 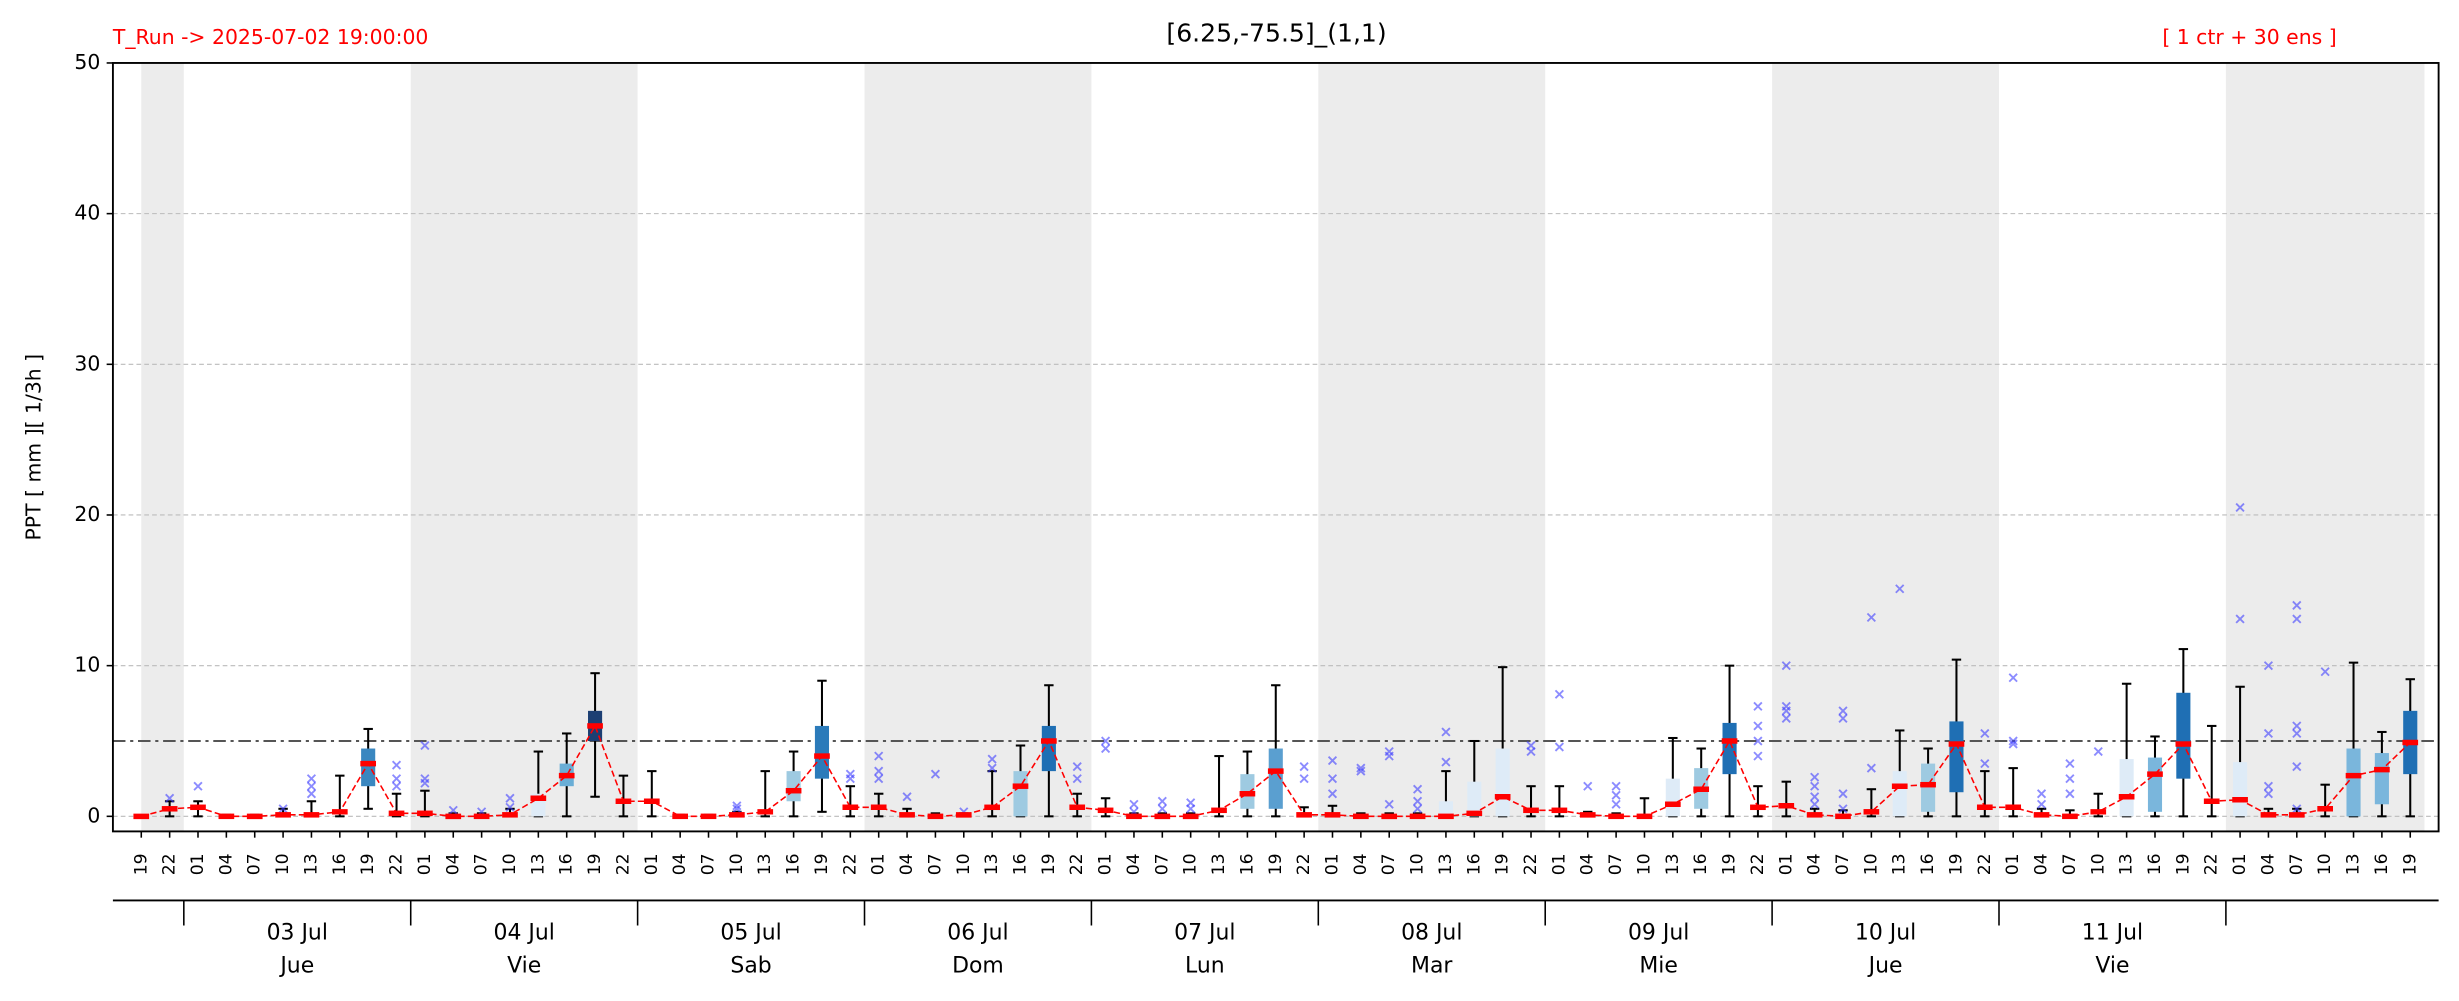 I want to click on y-tick-label: 0, so click(x=93, y=815).